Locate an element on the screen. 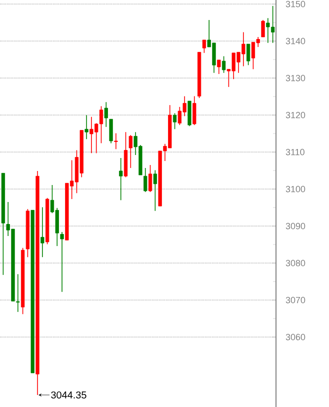 The image size is (329, 407). y-tick-label: 3090 is located at coordinates (296, 226).